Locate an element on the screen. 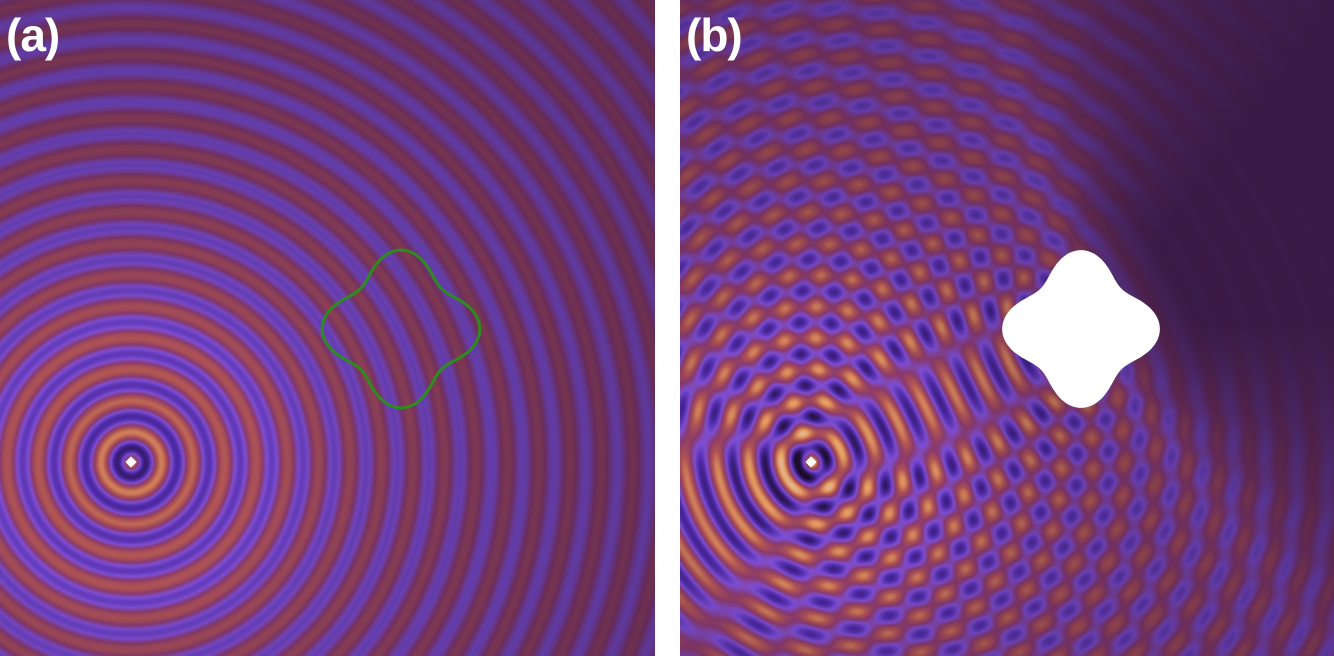  panel-label-a: (a) is located at coordinates (33, 35).